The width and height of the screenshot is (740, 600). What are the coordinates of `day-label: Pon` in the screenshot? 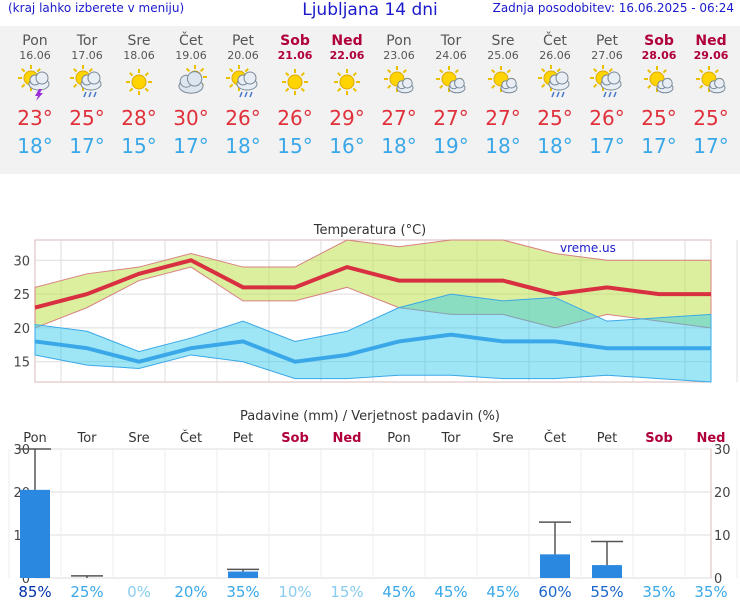 It's located at (35, 438).